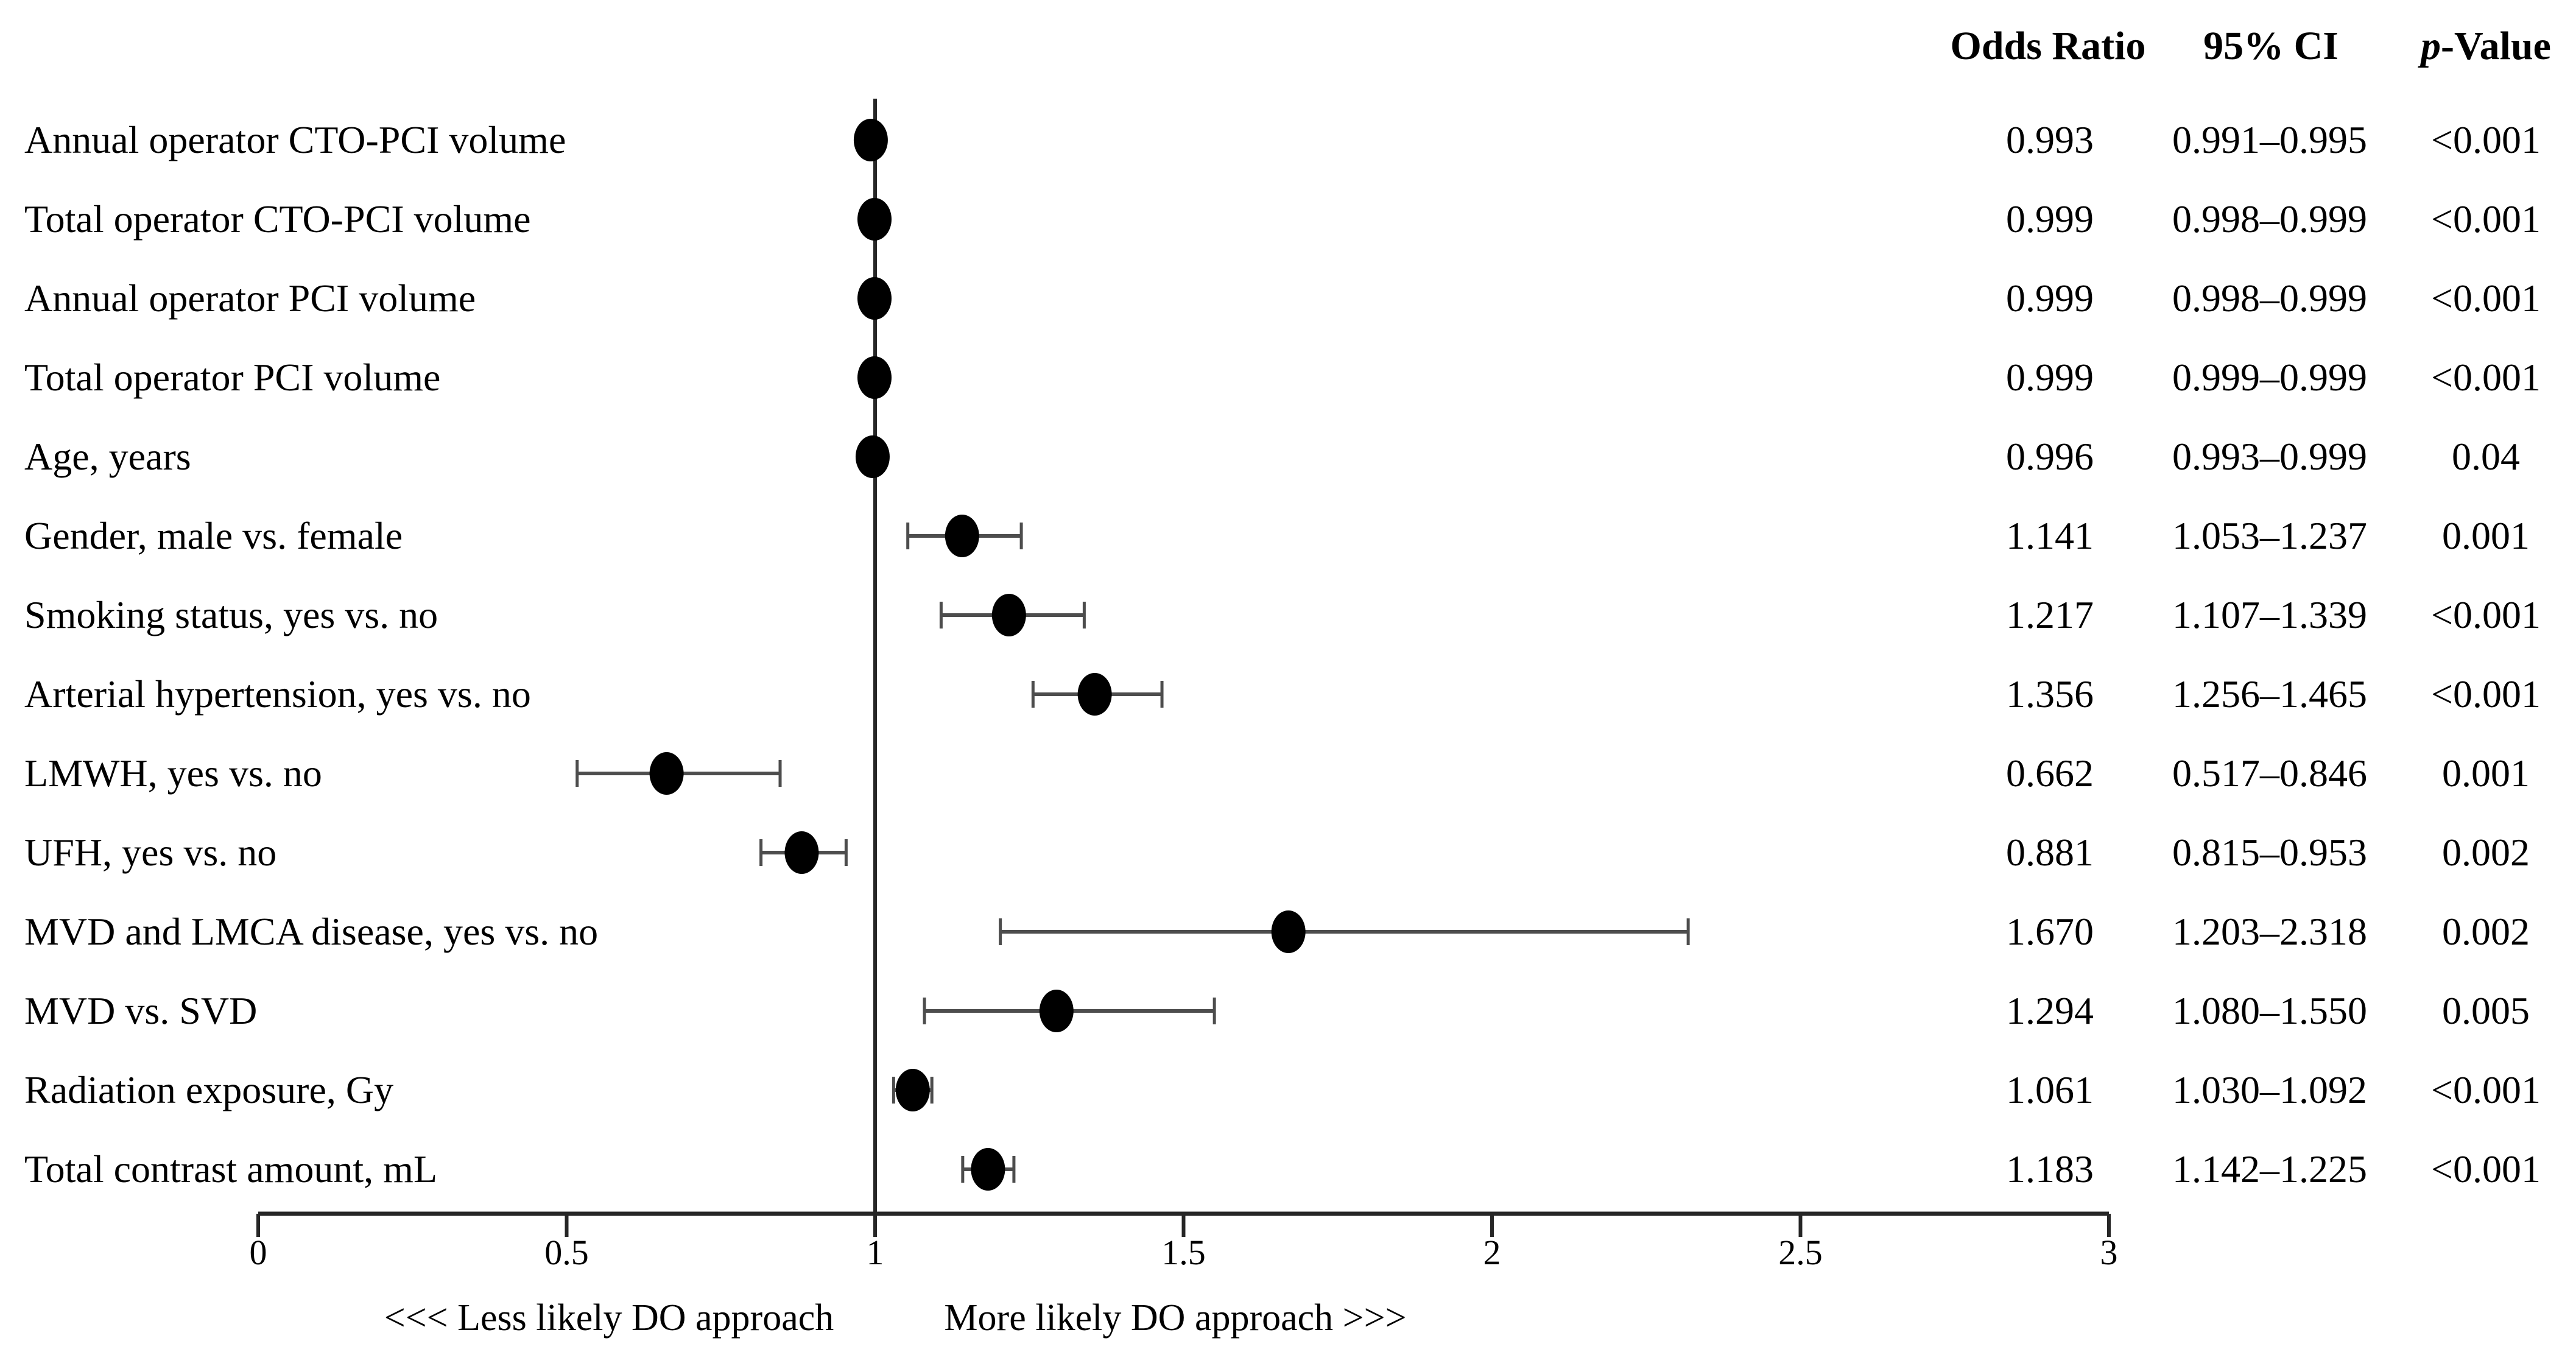 The width and height of the screenshot is (2576, 1366). What do you see at coordinates (2050, 1169) in the screenshot?
I see `odds-ratio-value: 1.183` at bounding box center [2050, 1169].